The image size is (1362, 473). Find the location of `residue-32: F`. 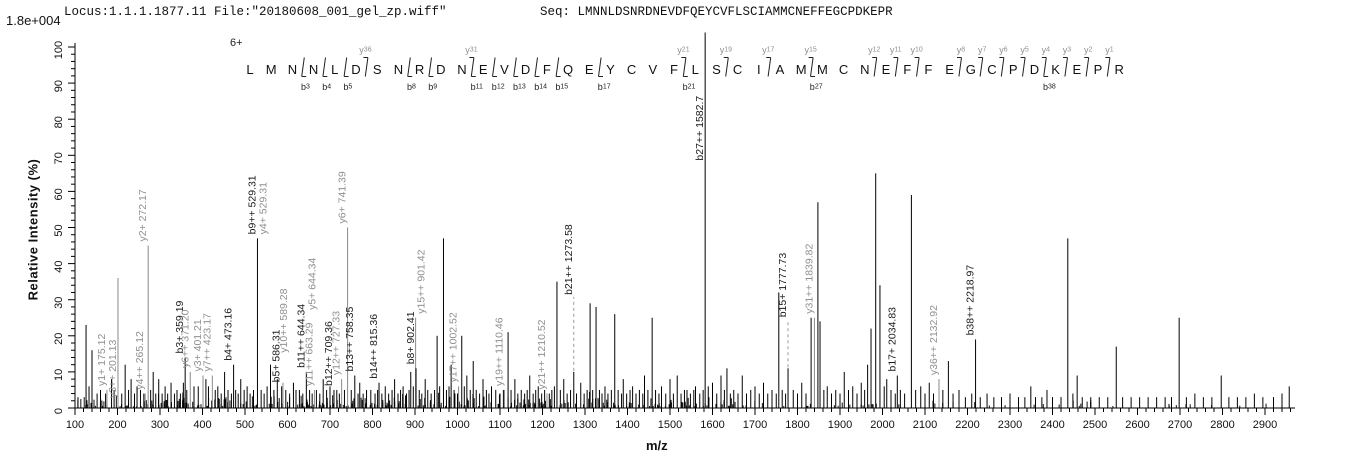

residue-32: F is located at coordinates (907, 69).